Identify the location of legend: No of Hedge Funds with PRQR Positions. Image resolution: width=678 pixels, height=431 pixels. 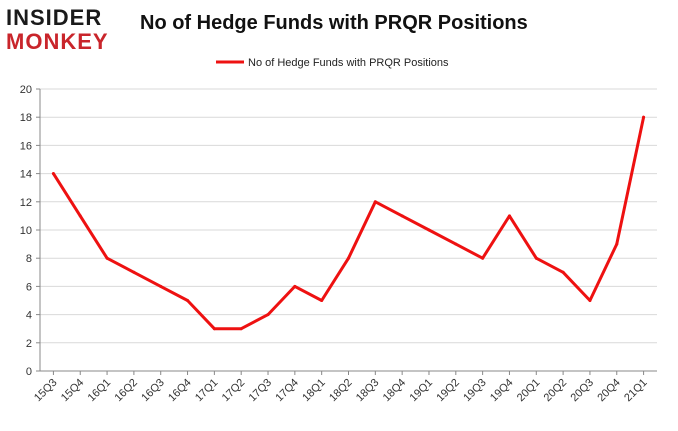
(332, 63).